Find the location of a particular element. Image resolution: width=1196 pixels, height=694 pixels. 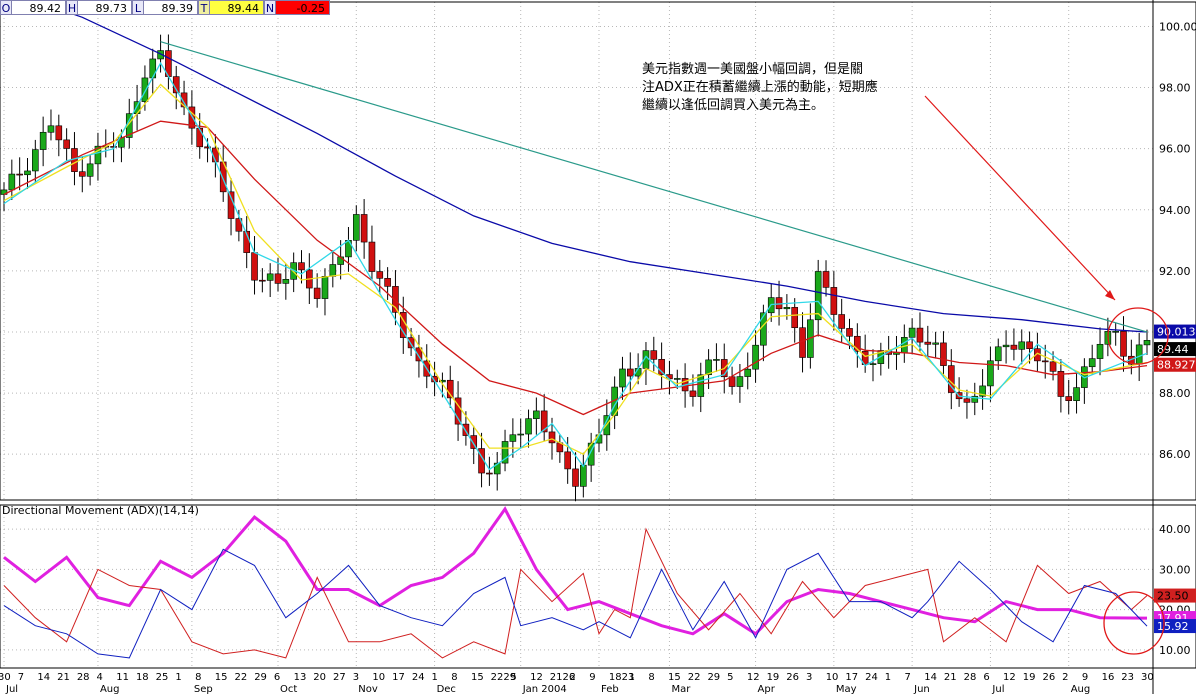

quote-bar: O 89.42 H 89.73 L 89.39 T 89.44 N -0.25 is located at coordinates (165, 7).